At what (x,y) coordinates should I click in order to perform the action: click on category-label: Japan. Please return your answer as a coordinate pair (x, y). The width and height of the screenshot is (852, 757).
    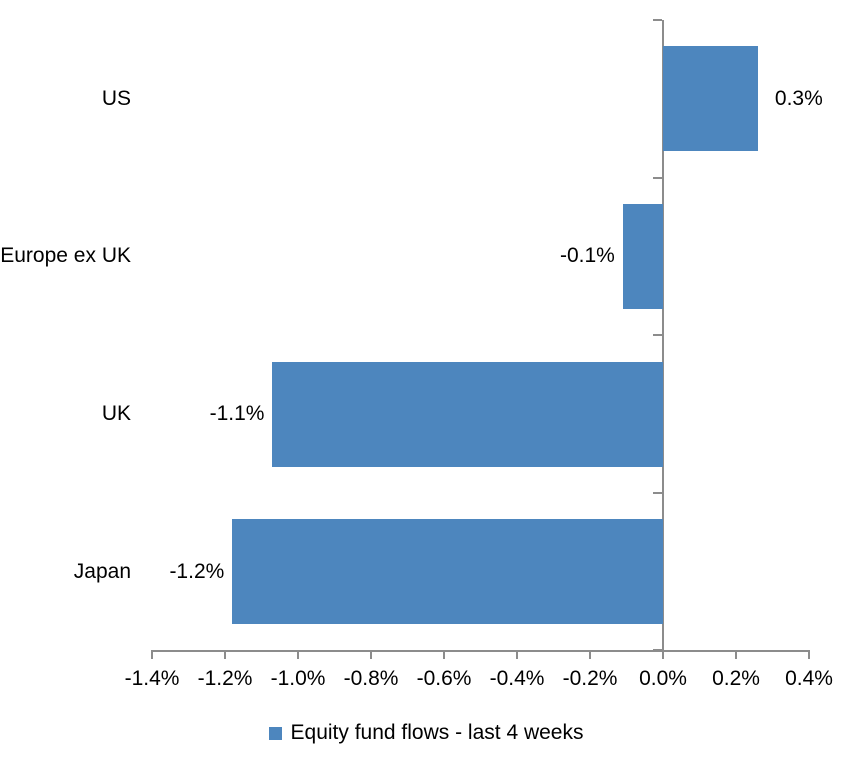
    Looking at the image, I should click on (102, 571).